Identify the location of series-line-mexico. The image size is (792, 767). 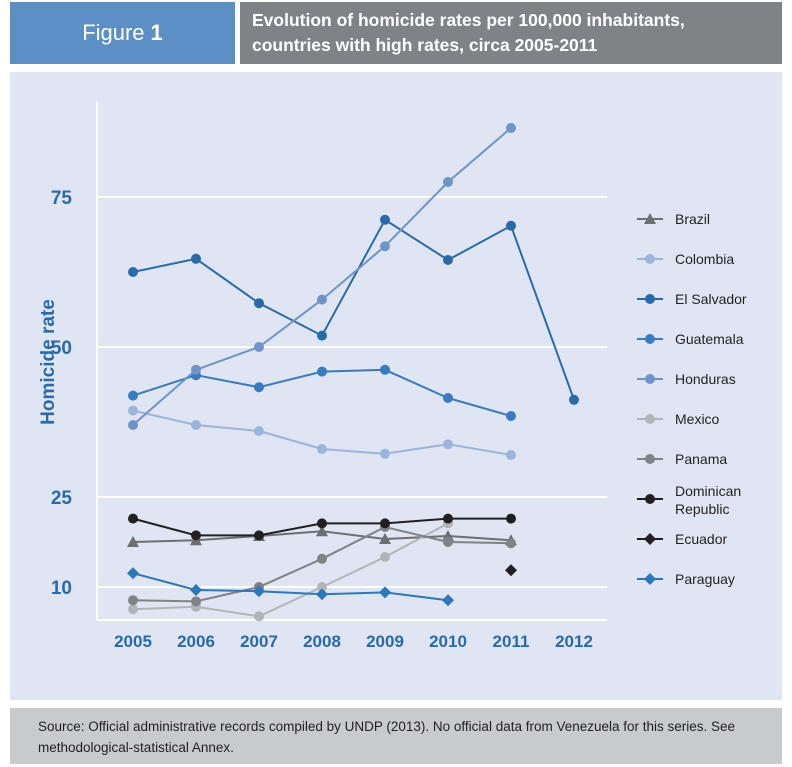
(290, 570).